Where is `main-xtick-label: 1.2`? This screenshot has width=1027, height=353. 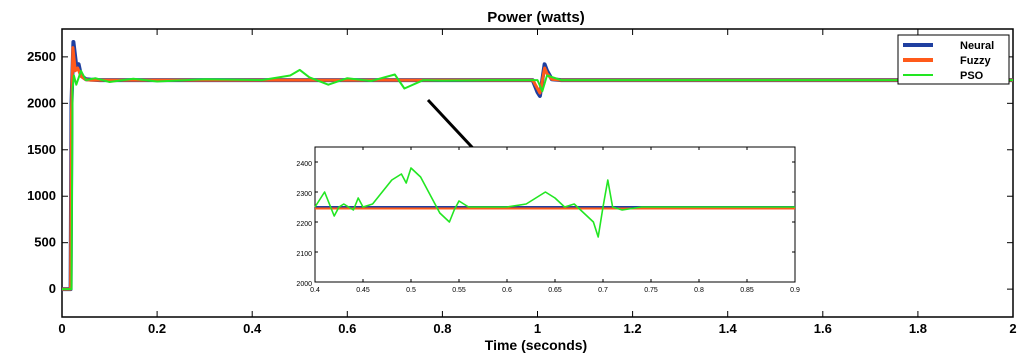 main-xtick-label: 1.2 is located at coordinates (633, 328).